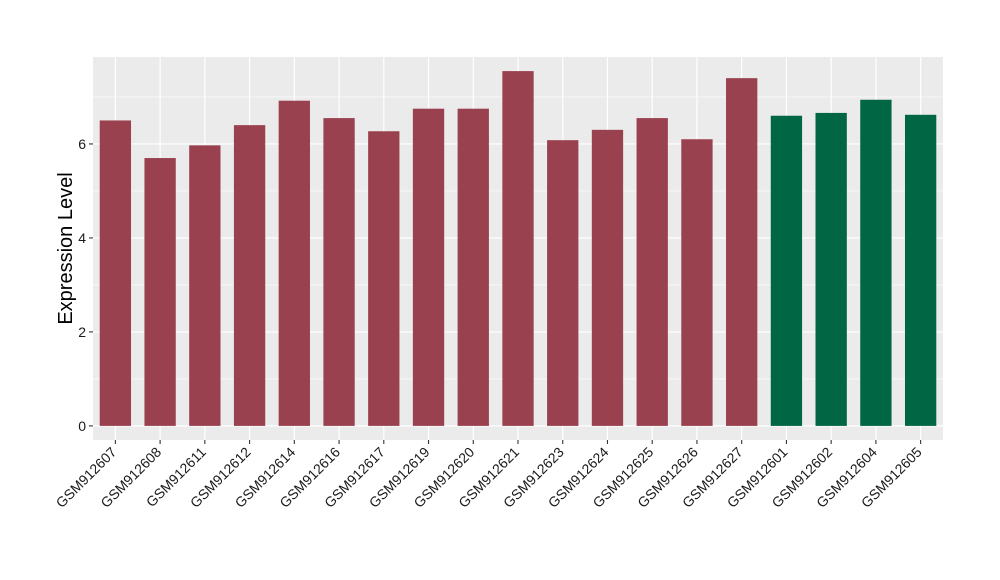 The width and height of the screenshot is (1000, 580). Describe the element at coordinates (82, 144) in the screenshot. I see `y-tick-label: 6` at that location.